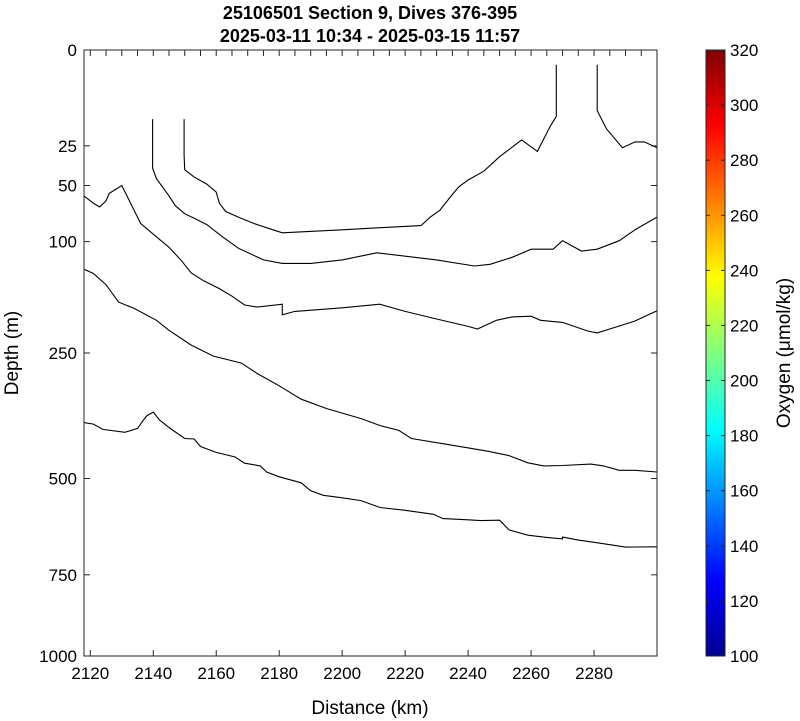 The width and height of the screenshot is (800, 721). Describe the element at coordinates (63, 242) in the screenshot. I see `y-tick-label: 100` at that location.